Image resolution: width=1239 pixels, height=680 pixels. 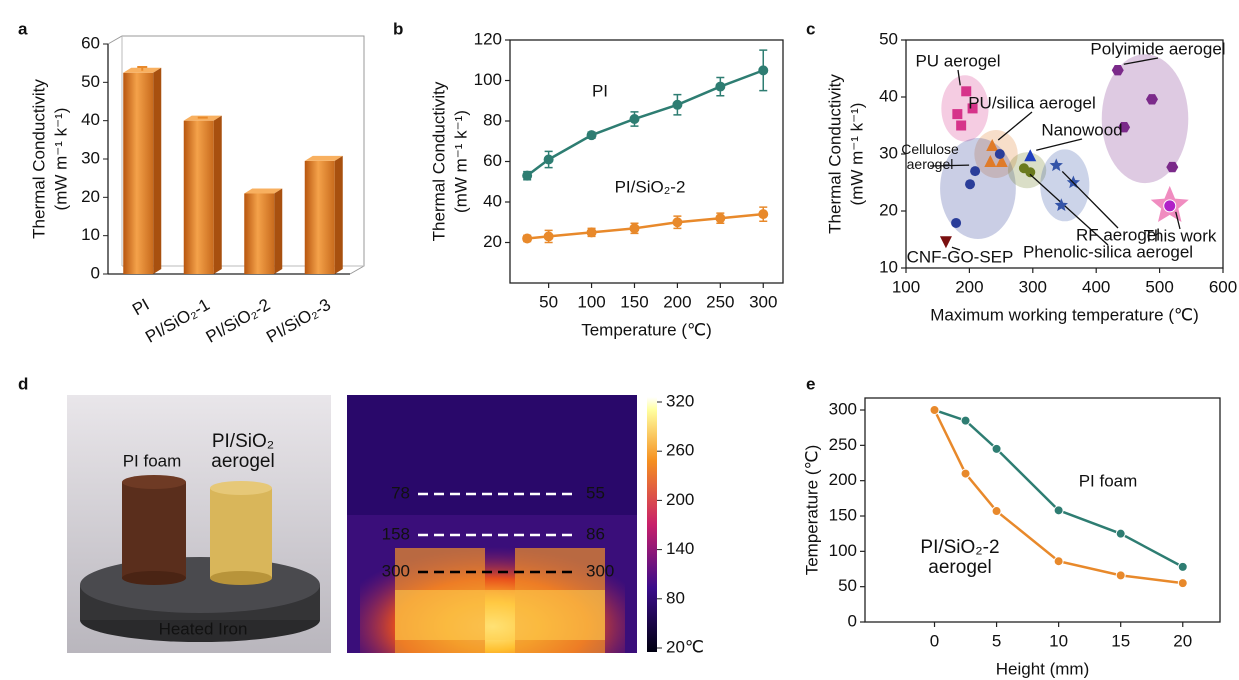 I want to click on point-highlight, so click(x=1170, y=206).